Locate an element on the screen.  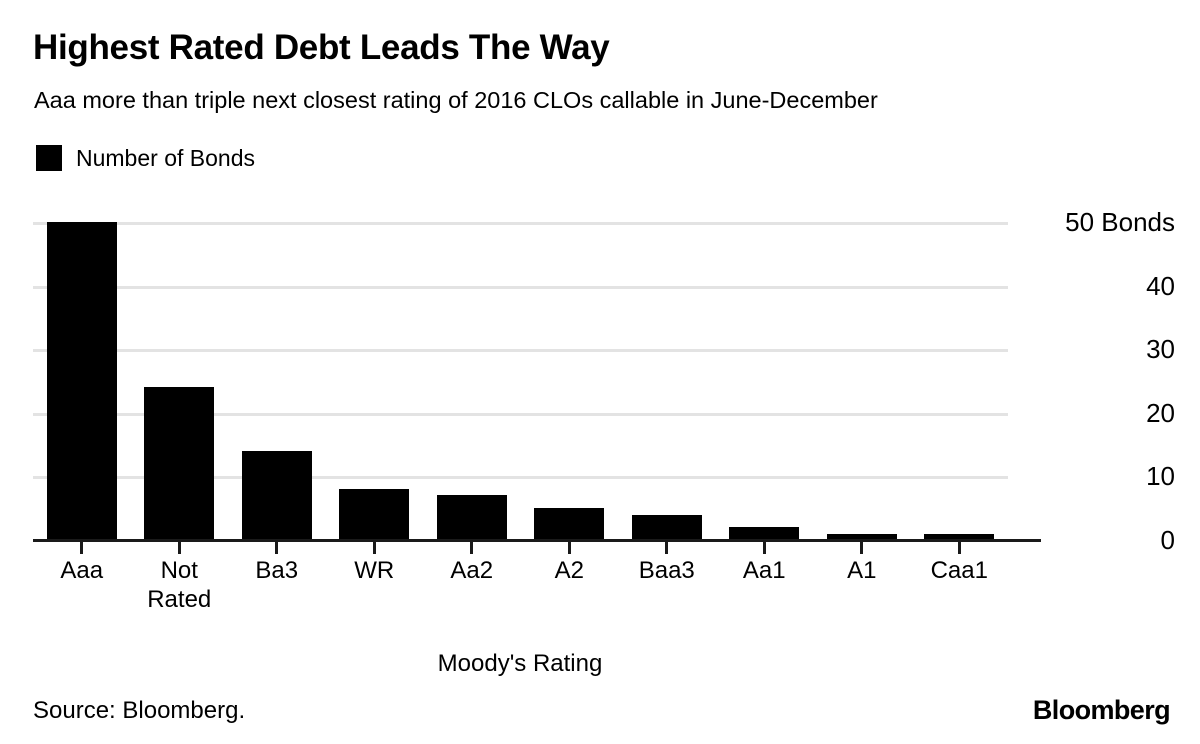
x-axis-label-line: Baa3 is located at coordinates (666, 570).